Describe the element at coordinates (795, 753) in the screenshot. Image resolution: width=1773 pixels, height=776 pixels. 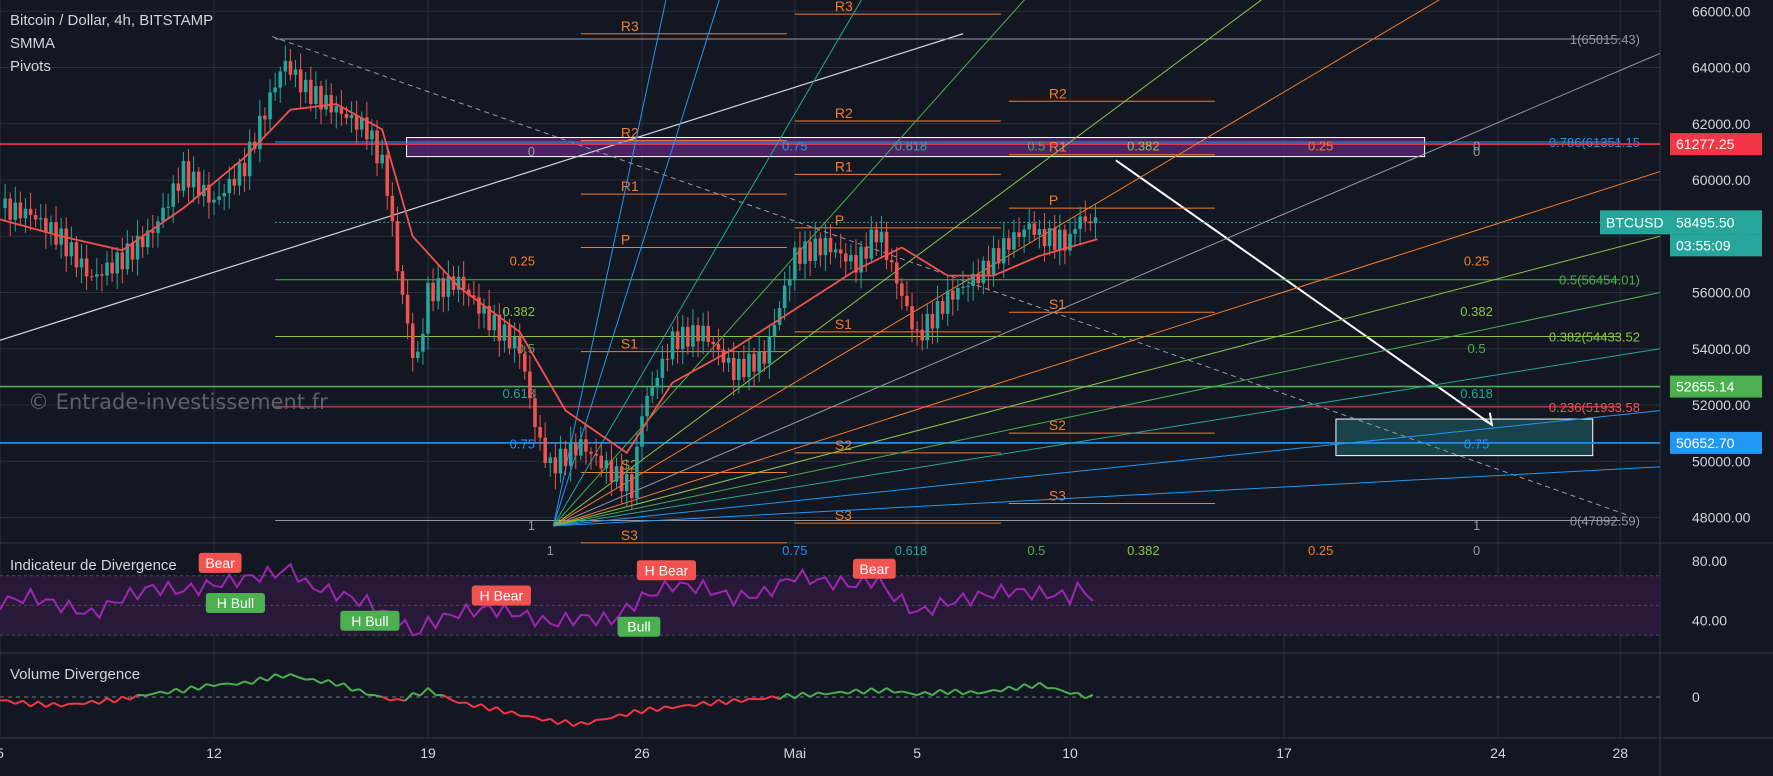
I see `time-tick-label: Mai` at that location.